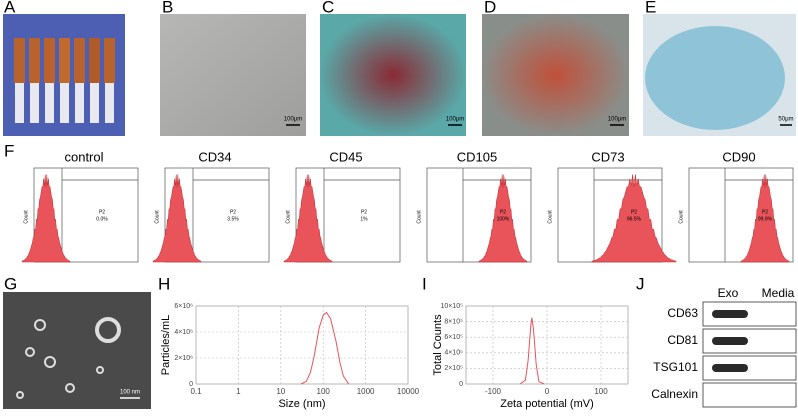  Describe the element at coordinates (675, 367) in the screenshot. I see `row-label: TSG101` at that location.